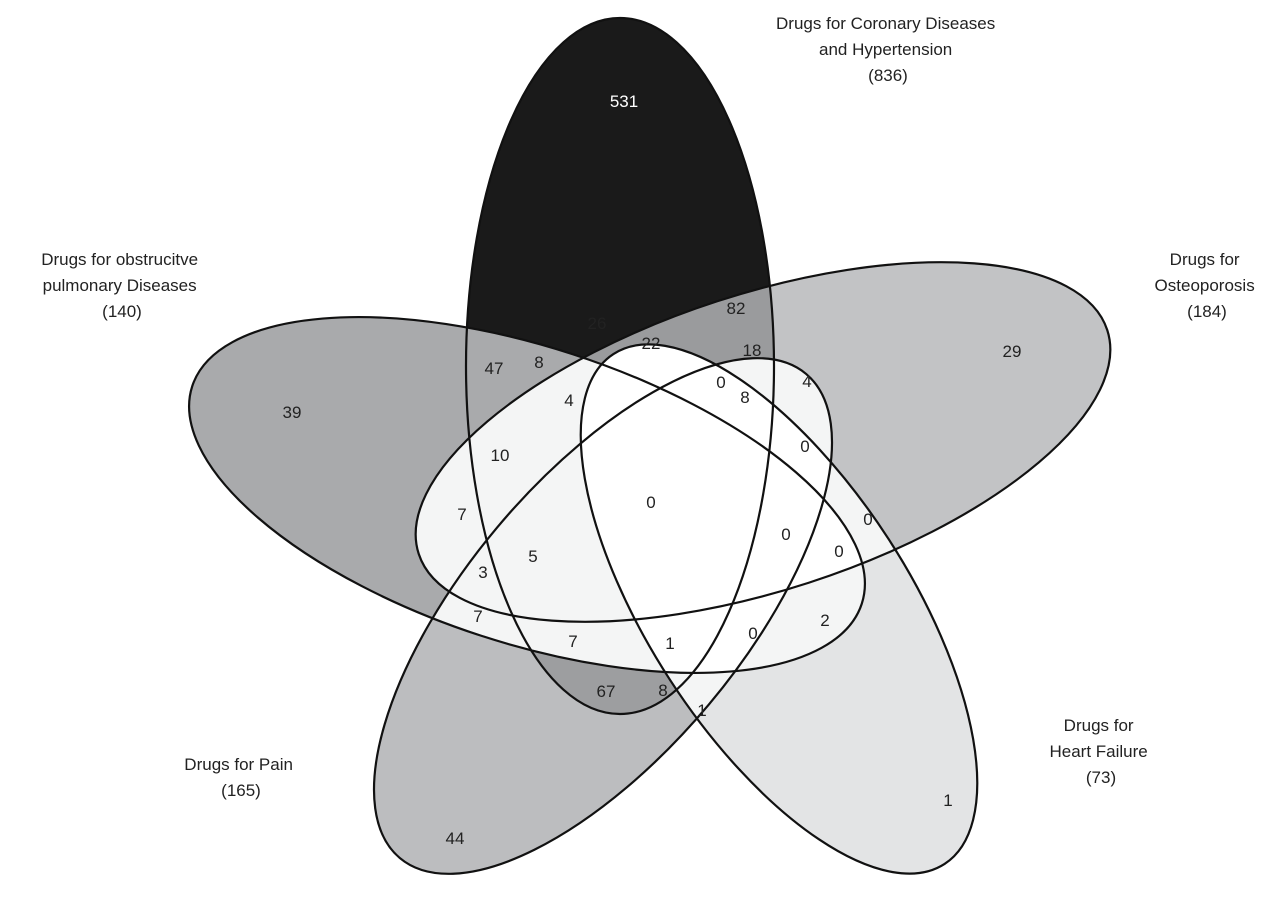 The width and height of the screenshot is (1269, 924). I want to click on region-count-pulmonary-only: 39, so click(292, 412).